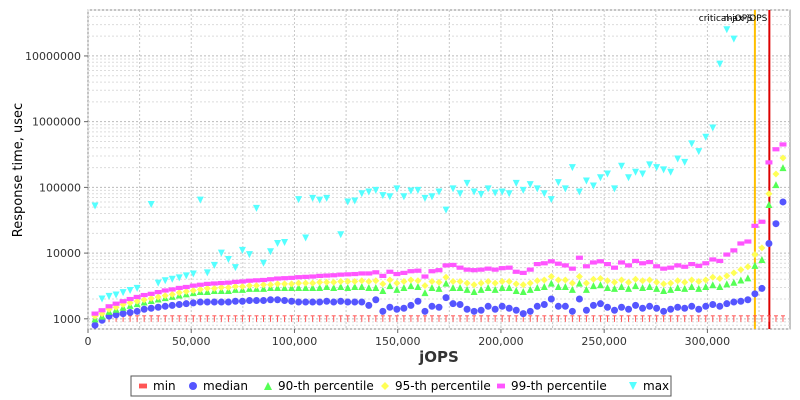 Image resolution: width=800 pixels, height=400 pixels. What do you see at coordinates (295, 341) in the screenshot?
I see `x-tick-label: 100,000` at bounding box center [295, 341].